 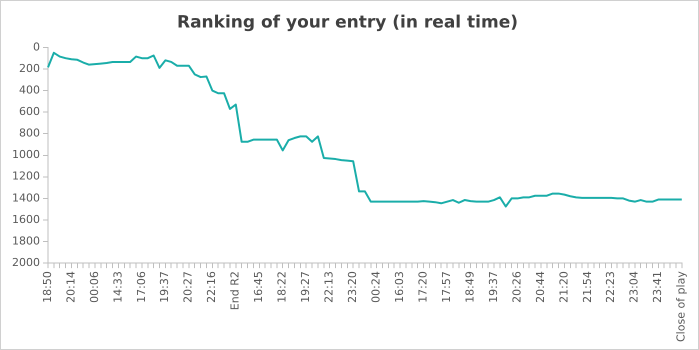 What do you see at coordinates (469, 287) in the screenshot?
I see `x-tick-label: 18:49` at bounding box center [469, 287].